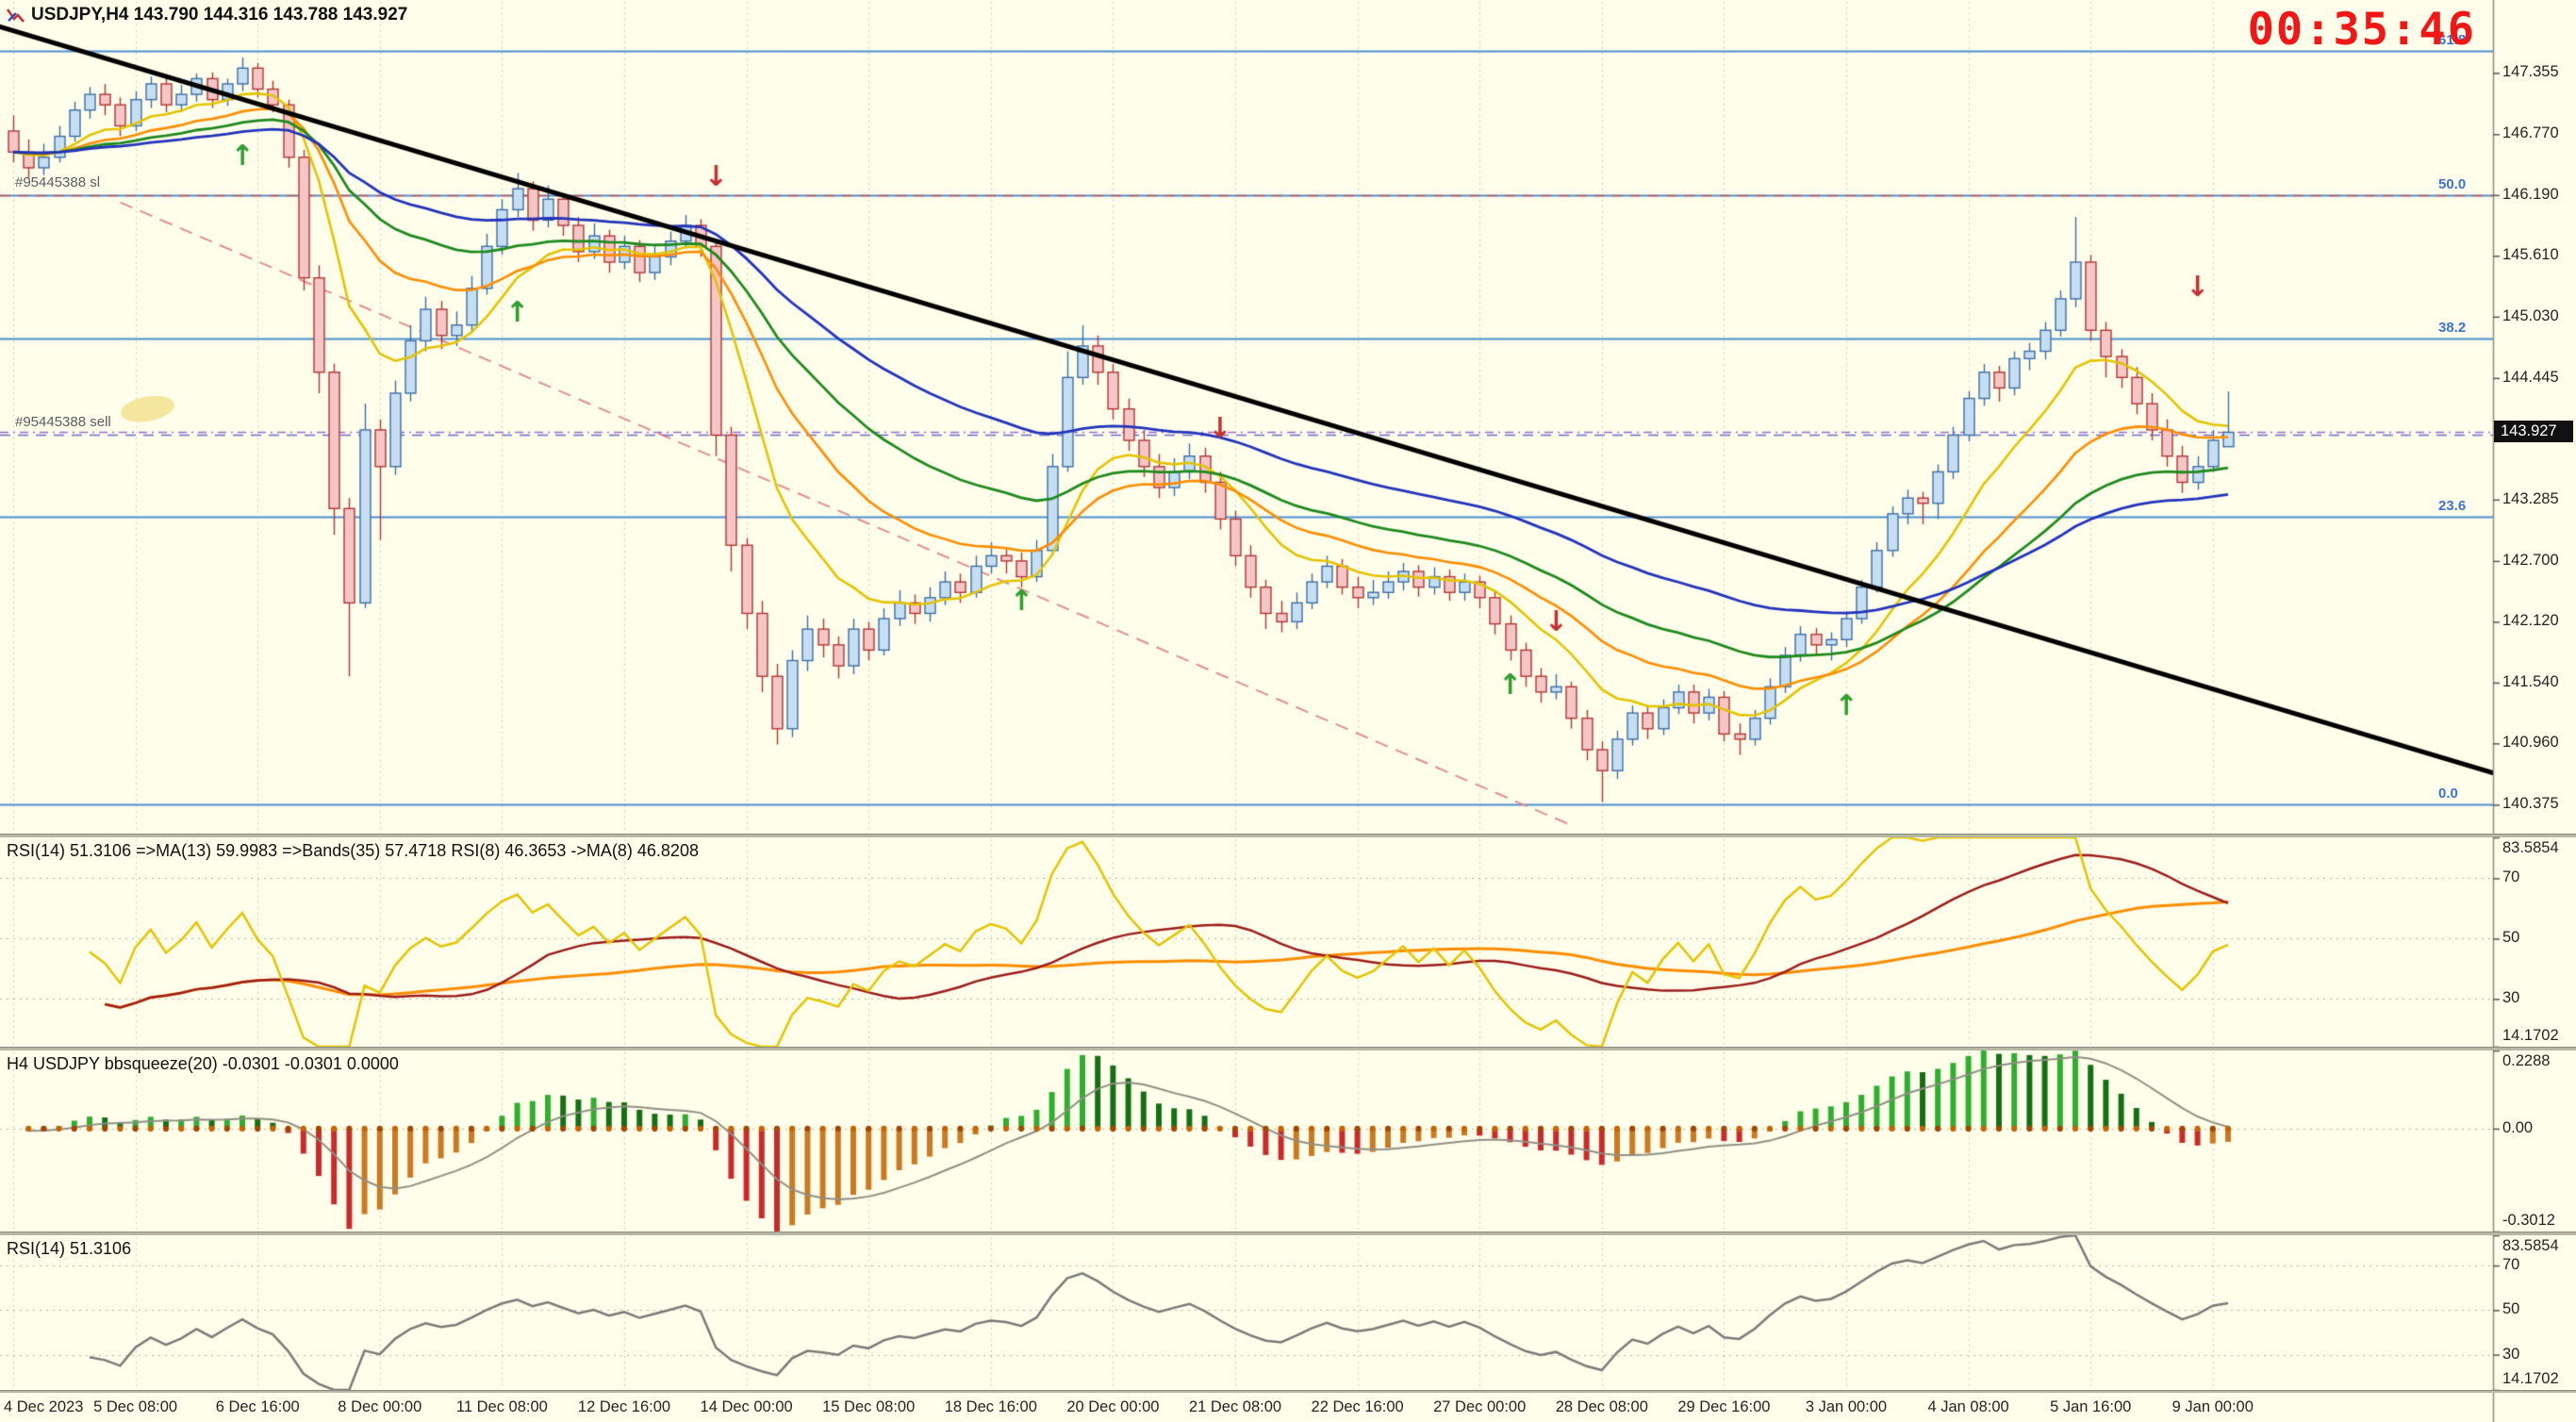  Describe the element at coordinates (1480, 1406) in the screenshot. I see `time-axis-label: 27 Dec 00:00` at that location.